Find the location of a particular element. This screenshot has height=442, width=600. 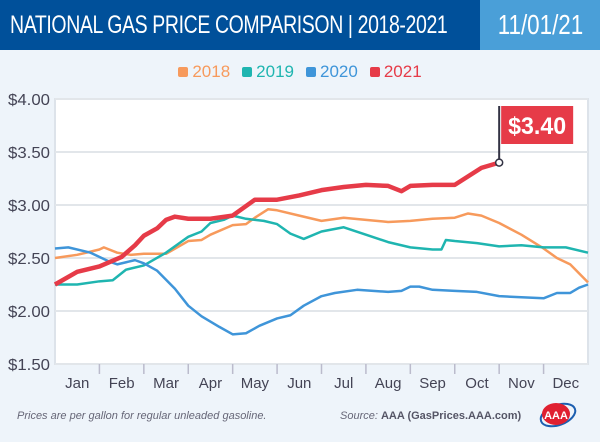

source-value: AAA (GasPrices.AAA.com) is located at coordinates (451, 416).